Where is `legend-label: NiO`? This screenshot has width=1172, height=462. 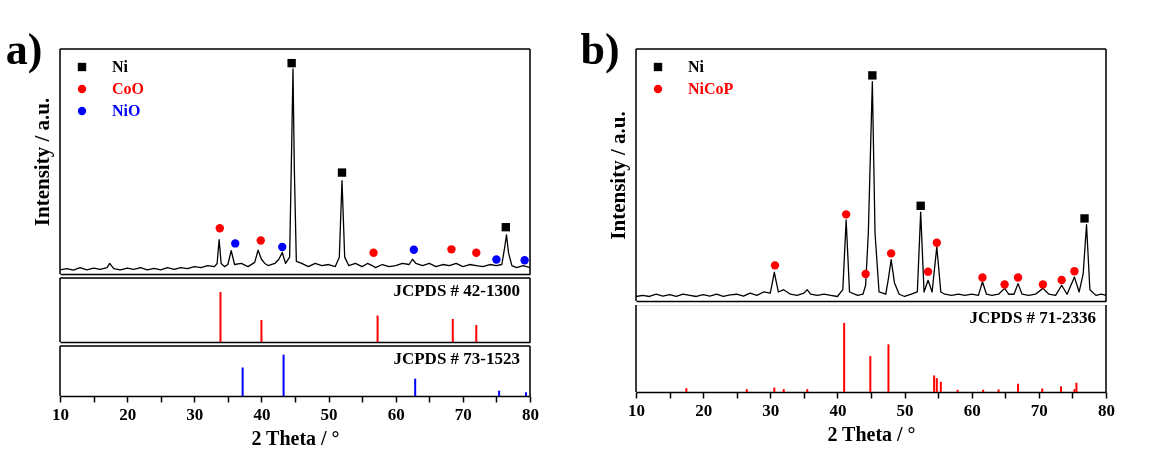
legend-label: NiO is located at coordinates (126, 110).